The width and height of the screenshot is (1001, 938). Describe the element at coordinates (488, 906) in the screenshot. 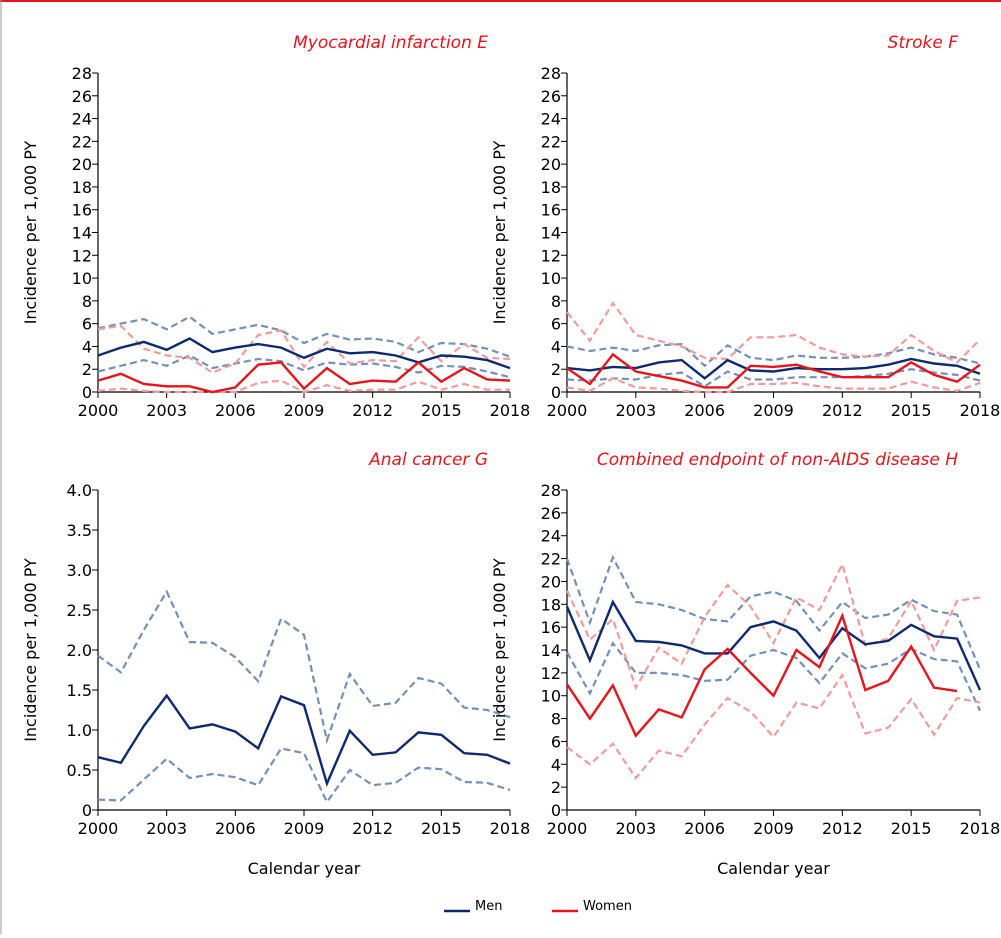

I see `legend-label: Men` at that location.